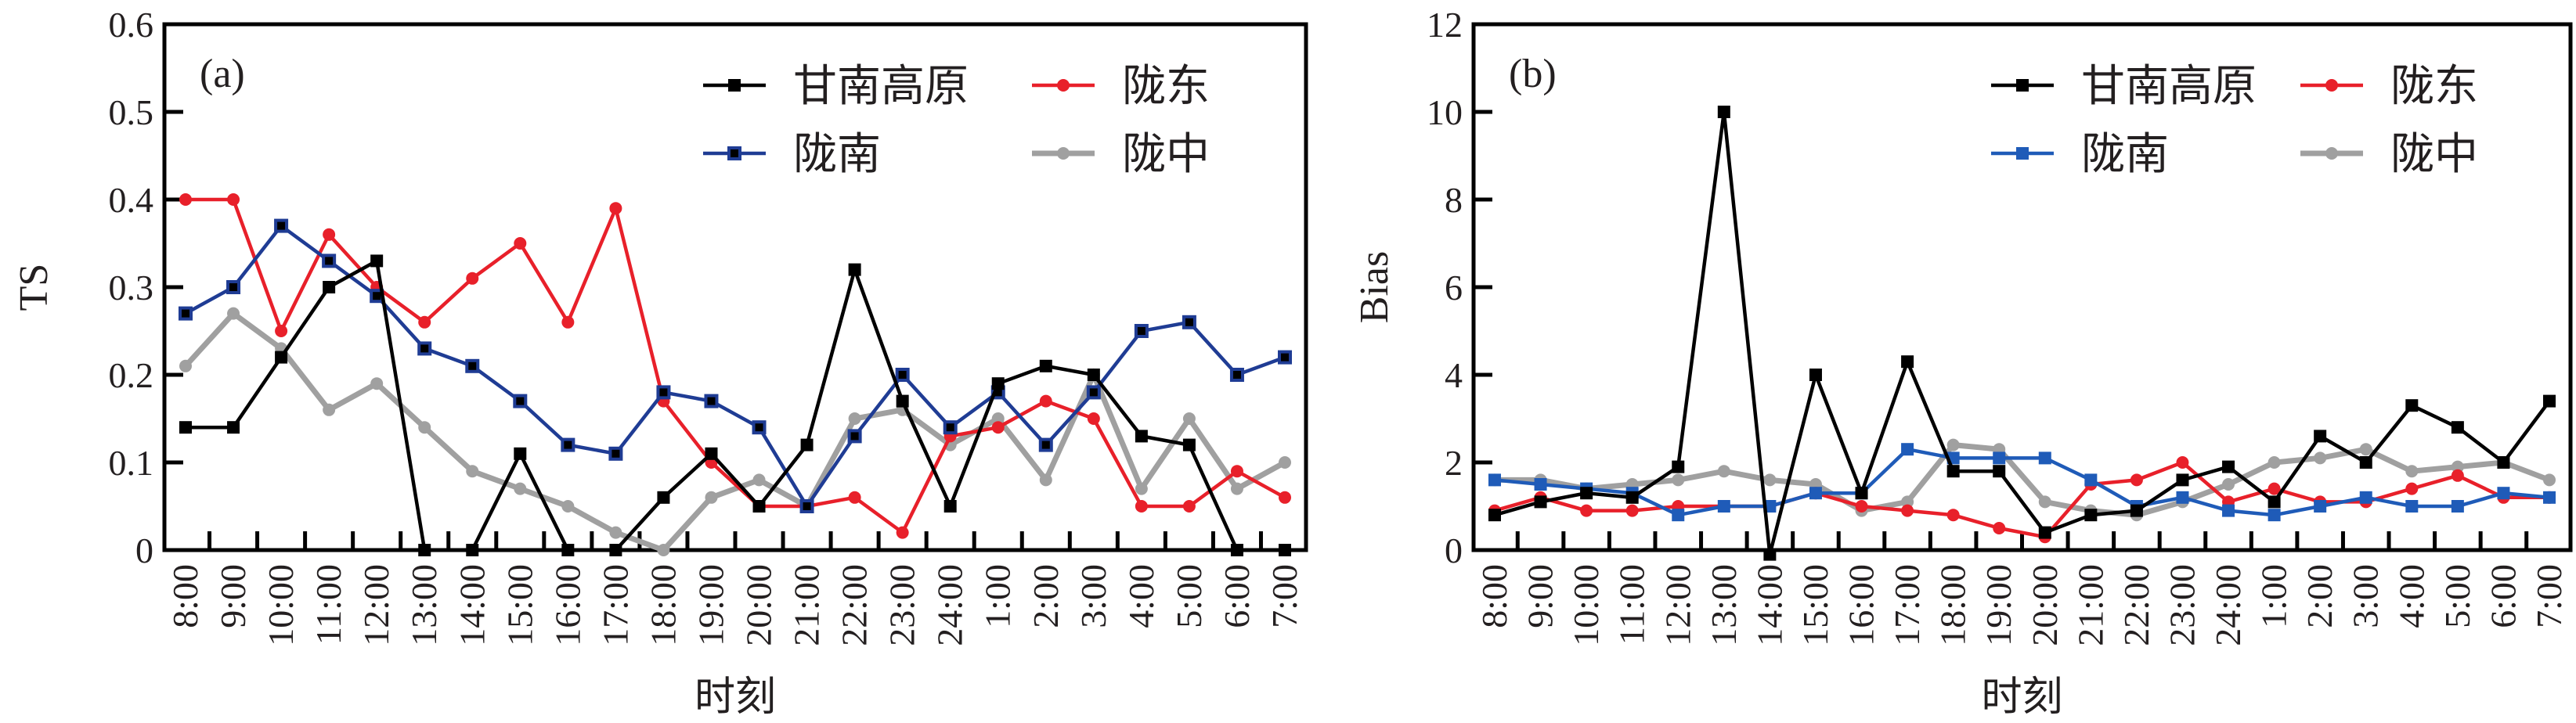  What do you see at coordinates (1121, 87) in the screenshot?
I see `legend-item: 陇东` at bounding box center [1121, 87].